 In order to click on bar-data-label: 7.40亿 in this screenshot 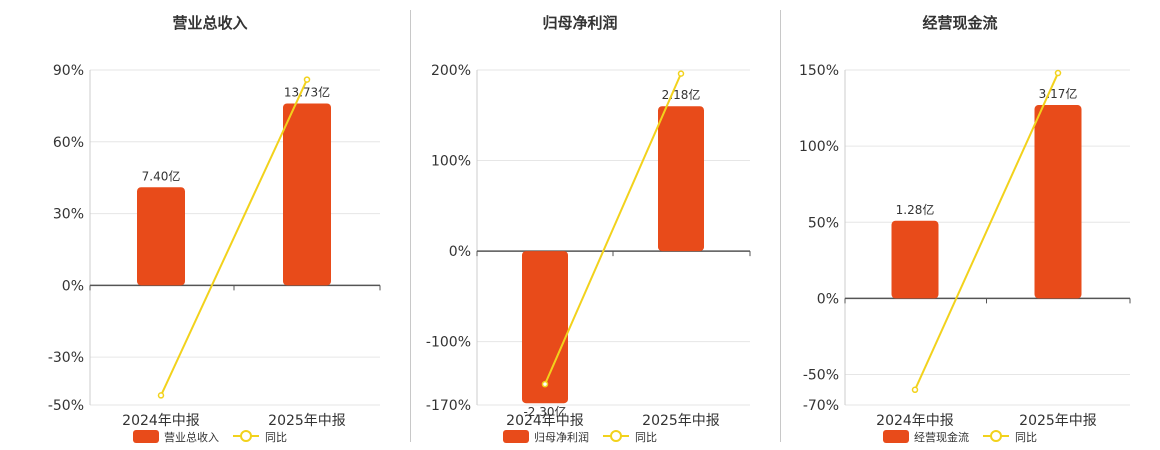, I will do `click(161, 175)`.